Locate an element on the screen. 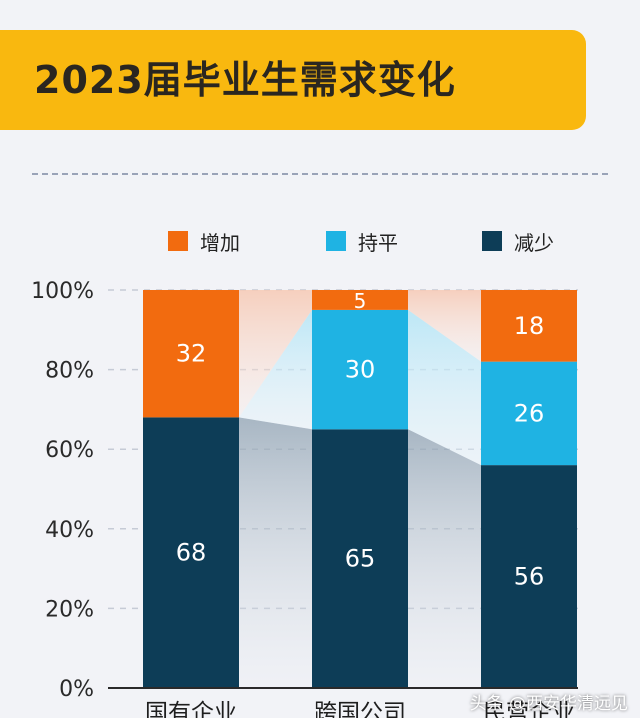 The image size is (640, 718). data-label: 56 is located at coordinates (529, 577).